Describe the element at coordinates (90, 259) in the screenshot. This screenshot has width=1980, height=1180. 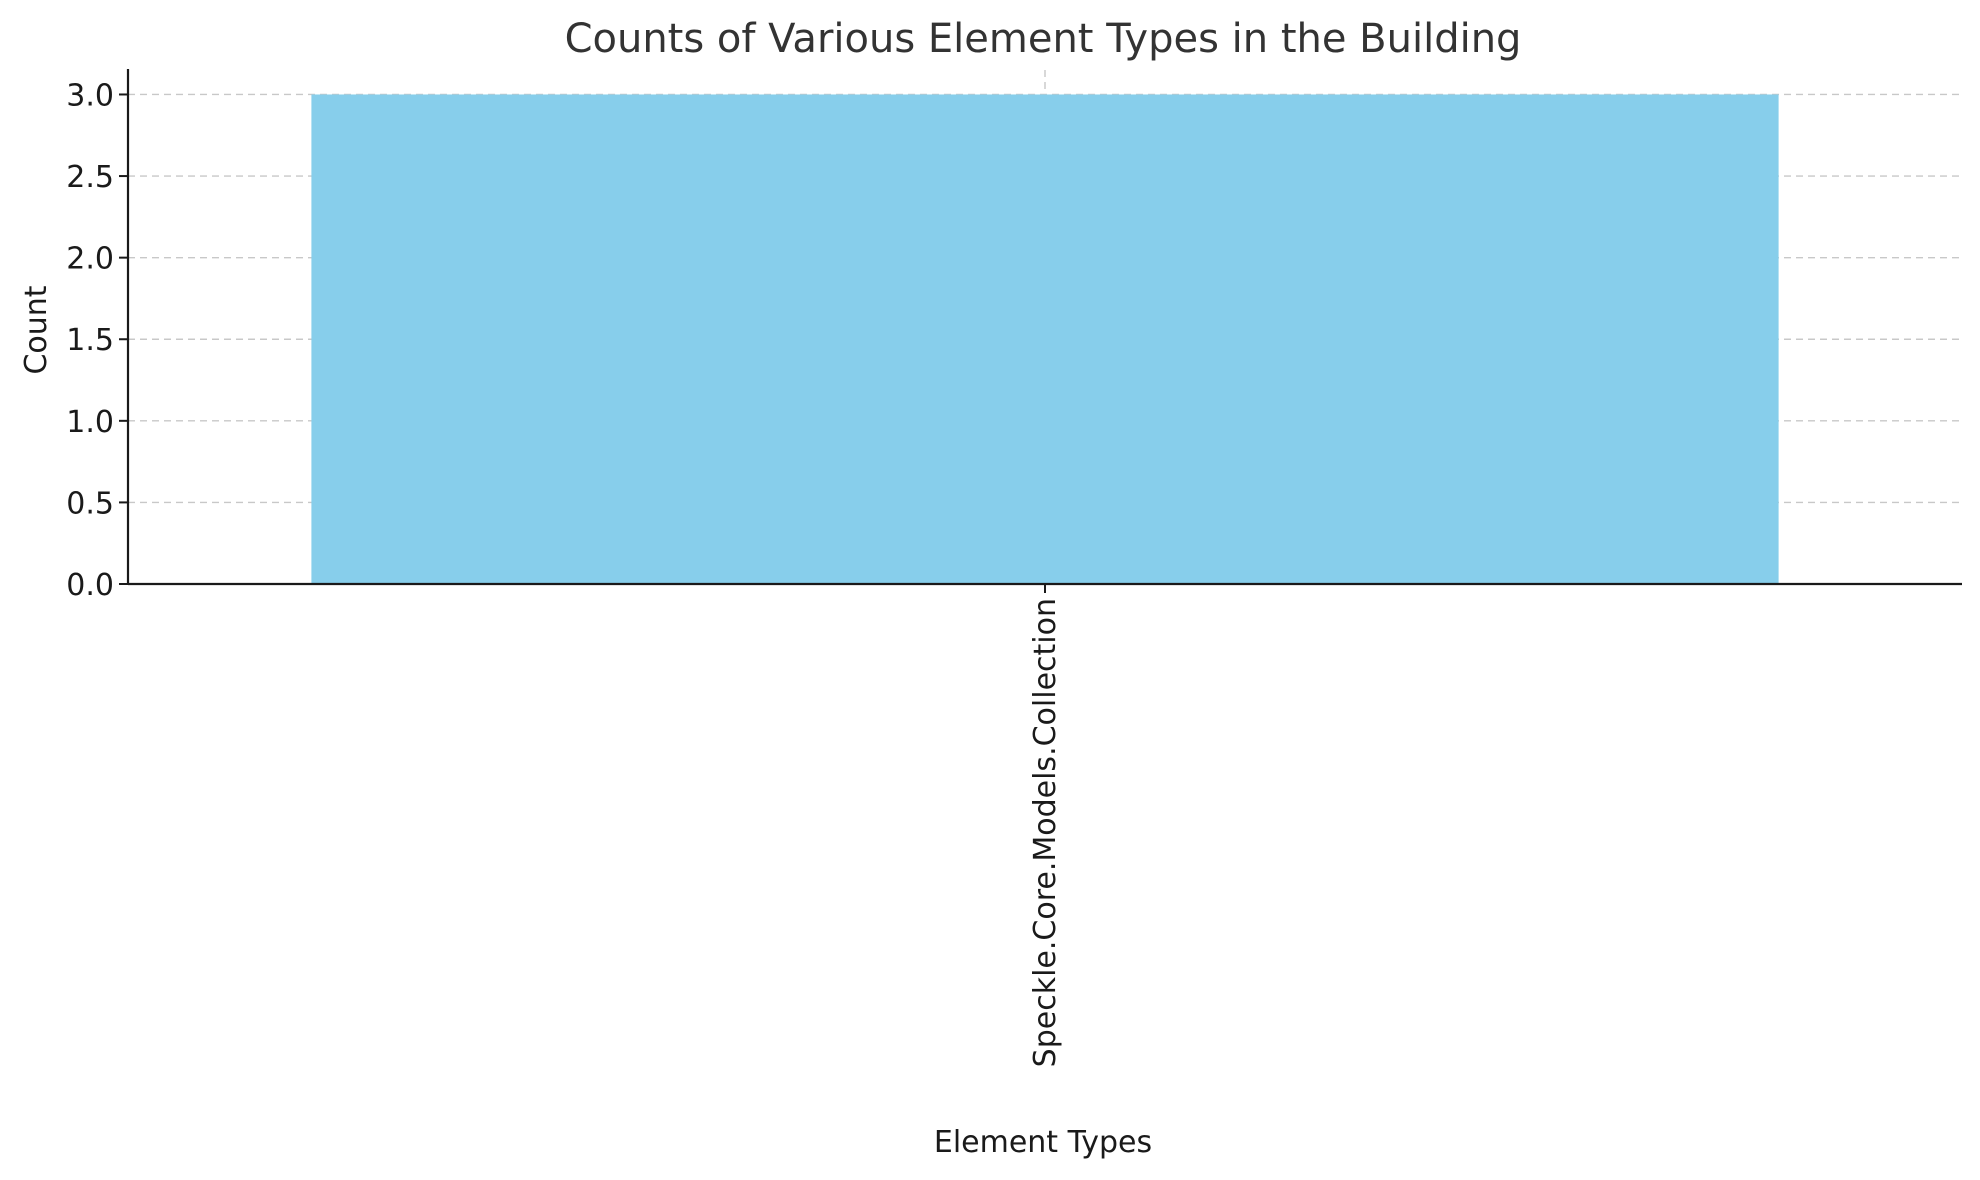
I see `y-tick-label: 2.0` at that location.